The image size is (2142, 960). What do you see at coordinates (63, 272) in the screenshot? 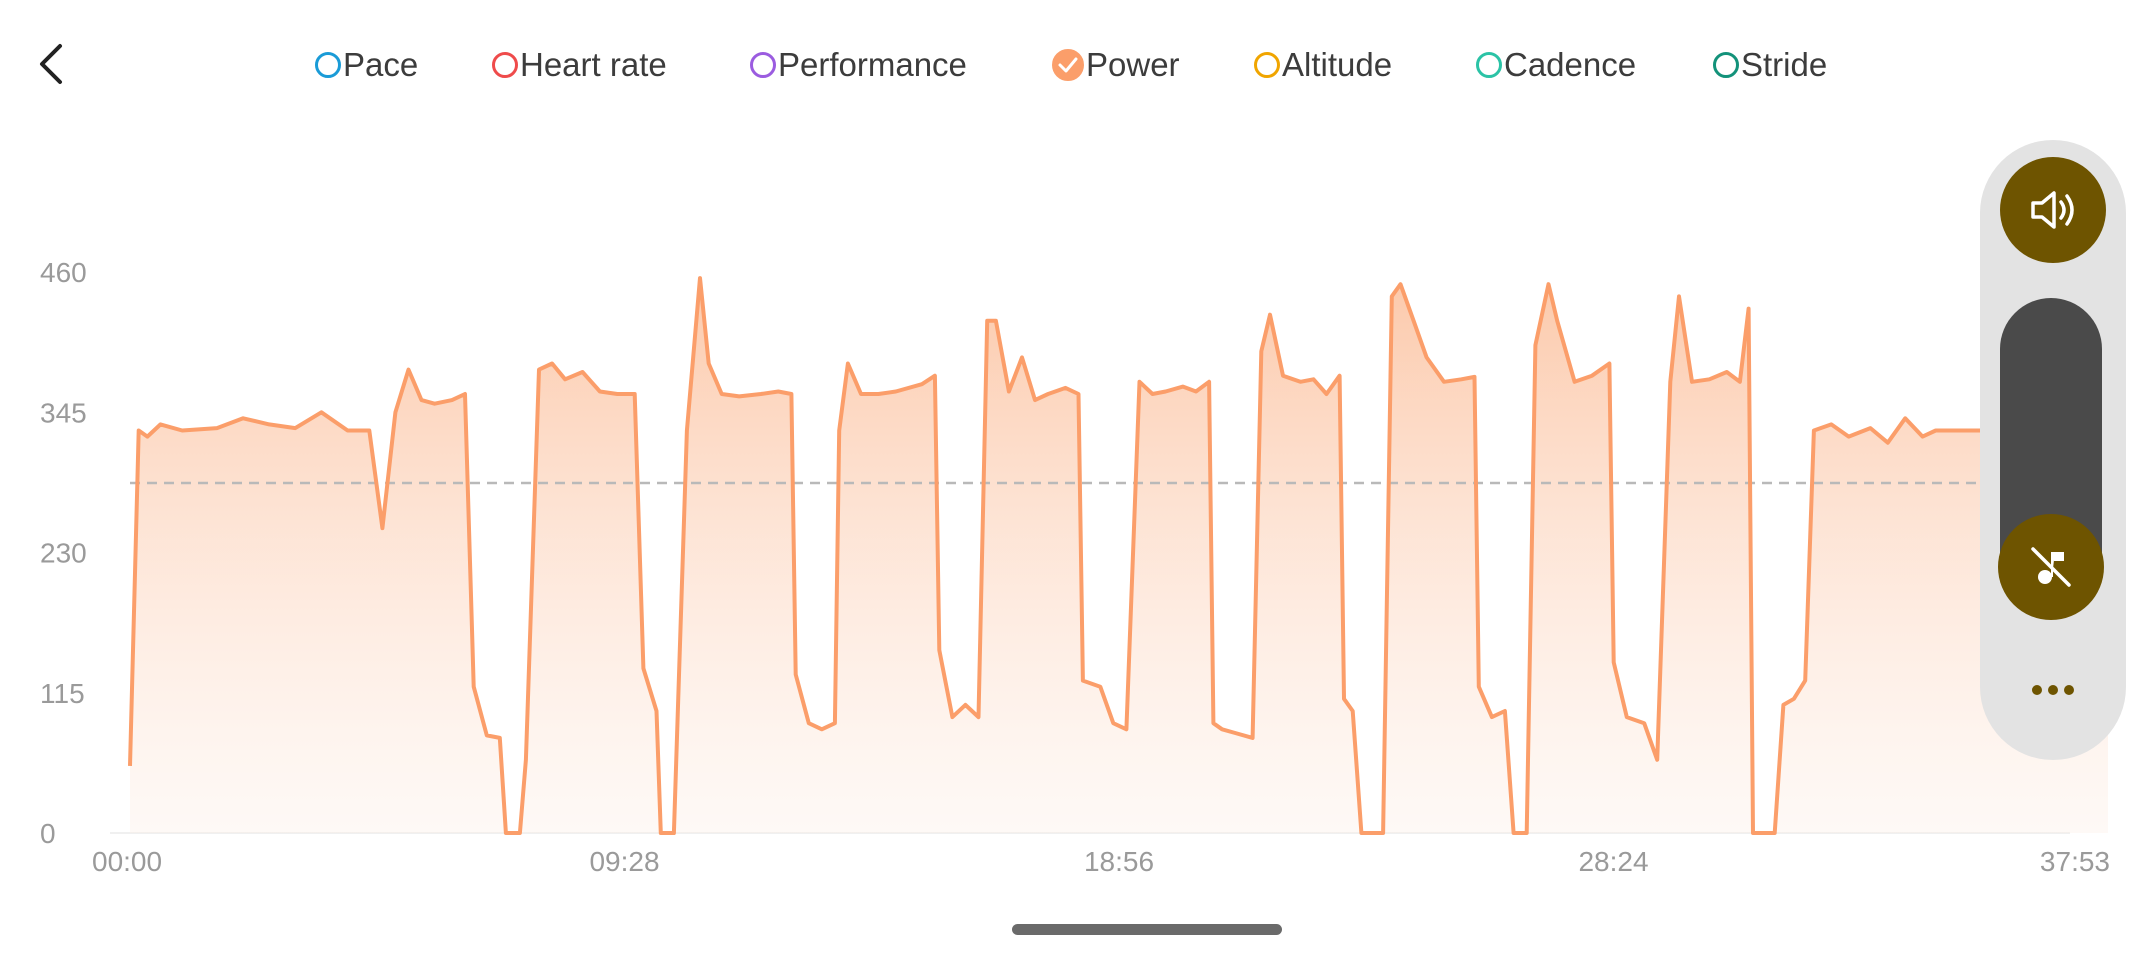
I see `y-tick-label: 460` at bounding box center [63, 272].